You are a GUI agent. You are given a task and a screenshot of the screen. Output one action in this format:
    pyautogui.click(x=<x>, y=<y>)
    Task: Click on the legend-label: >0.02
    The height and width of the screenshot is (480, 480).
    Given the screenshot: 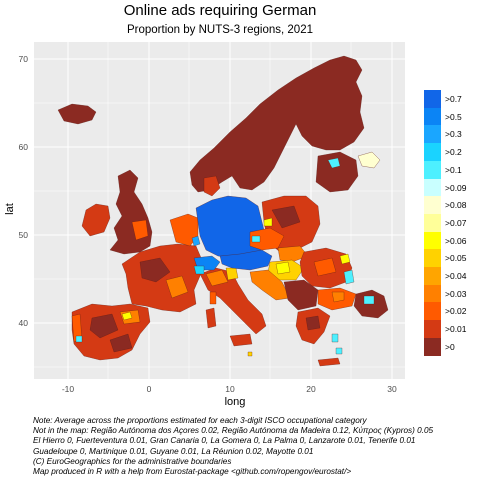 What is the action you would take?
    pyautogui.click(x=456, y=311)
    